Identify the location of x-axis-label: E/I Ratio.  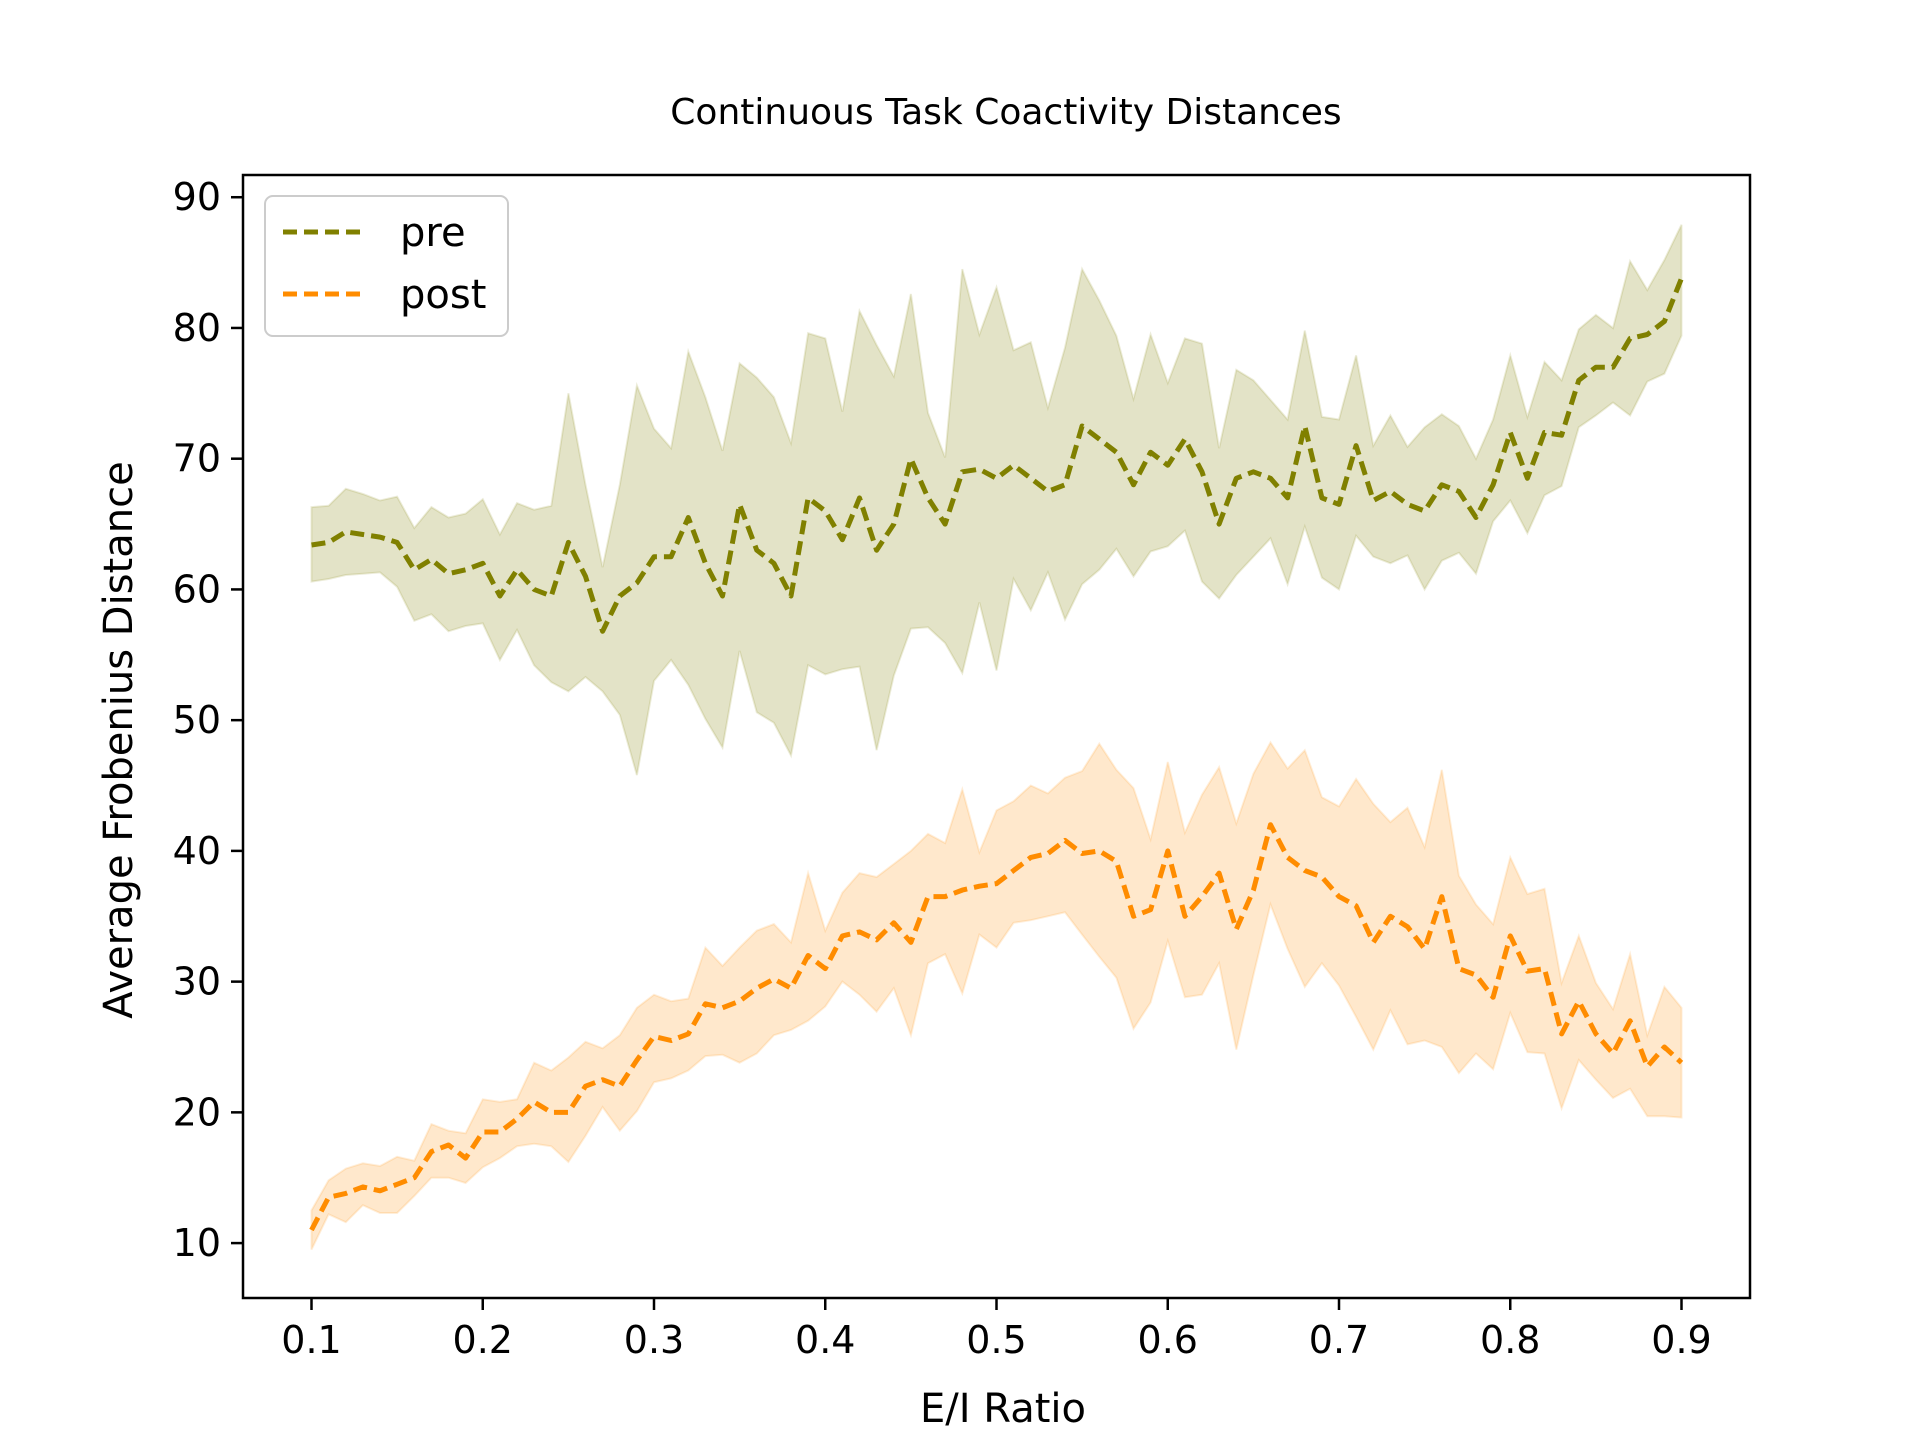
(1003, 1409).